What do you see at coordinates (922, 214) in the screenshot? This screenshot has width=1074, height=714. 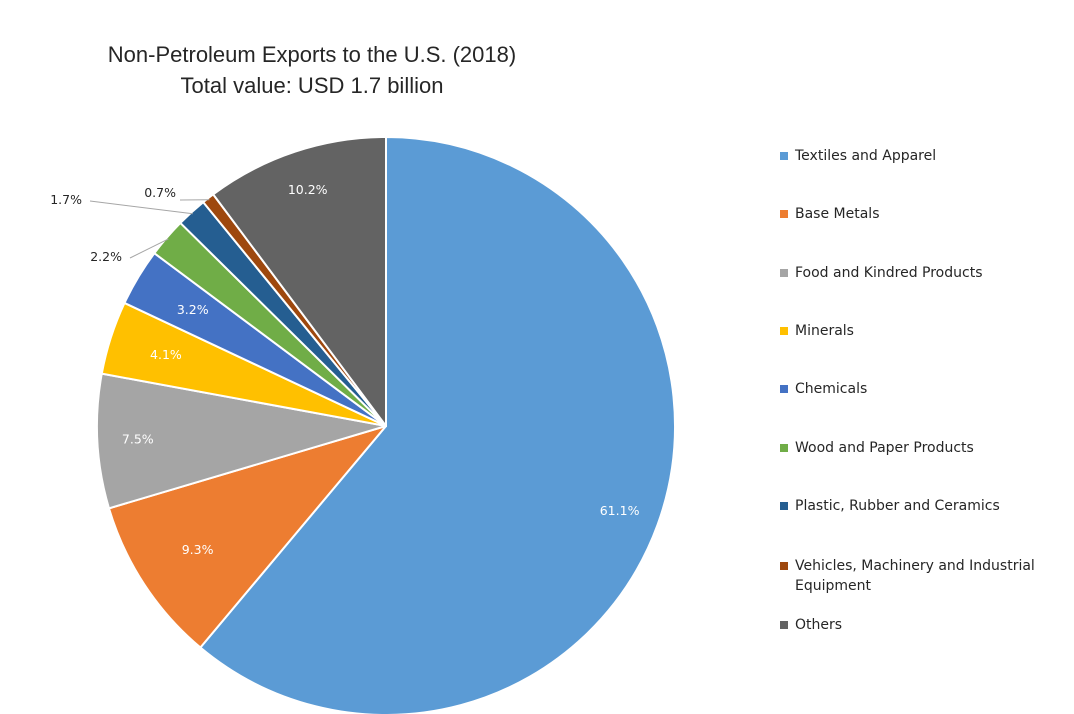 I see `legend-item-base-metals: Base Metals` at bounding box center [922, 214].